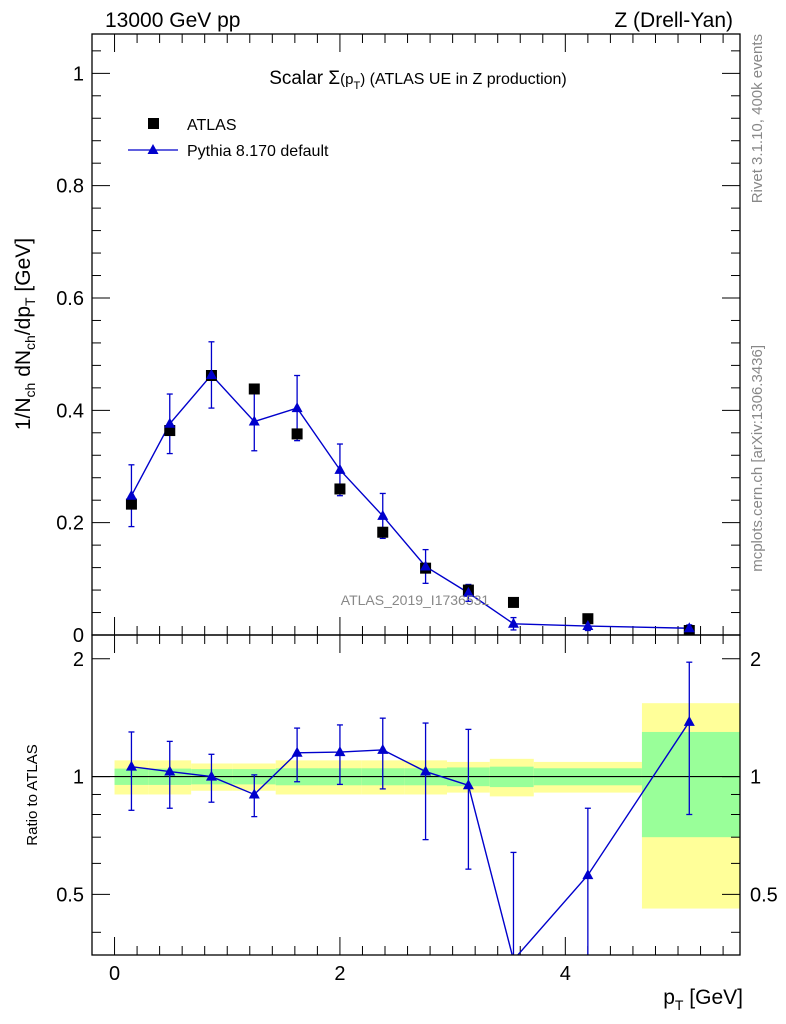  I want to click on main-ytick-label: 0.4, so click(70, 411).